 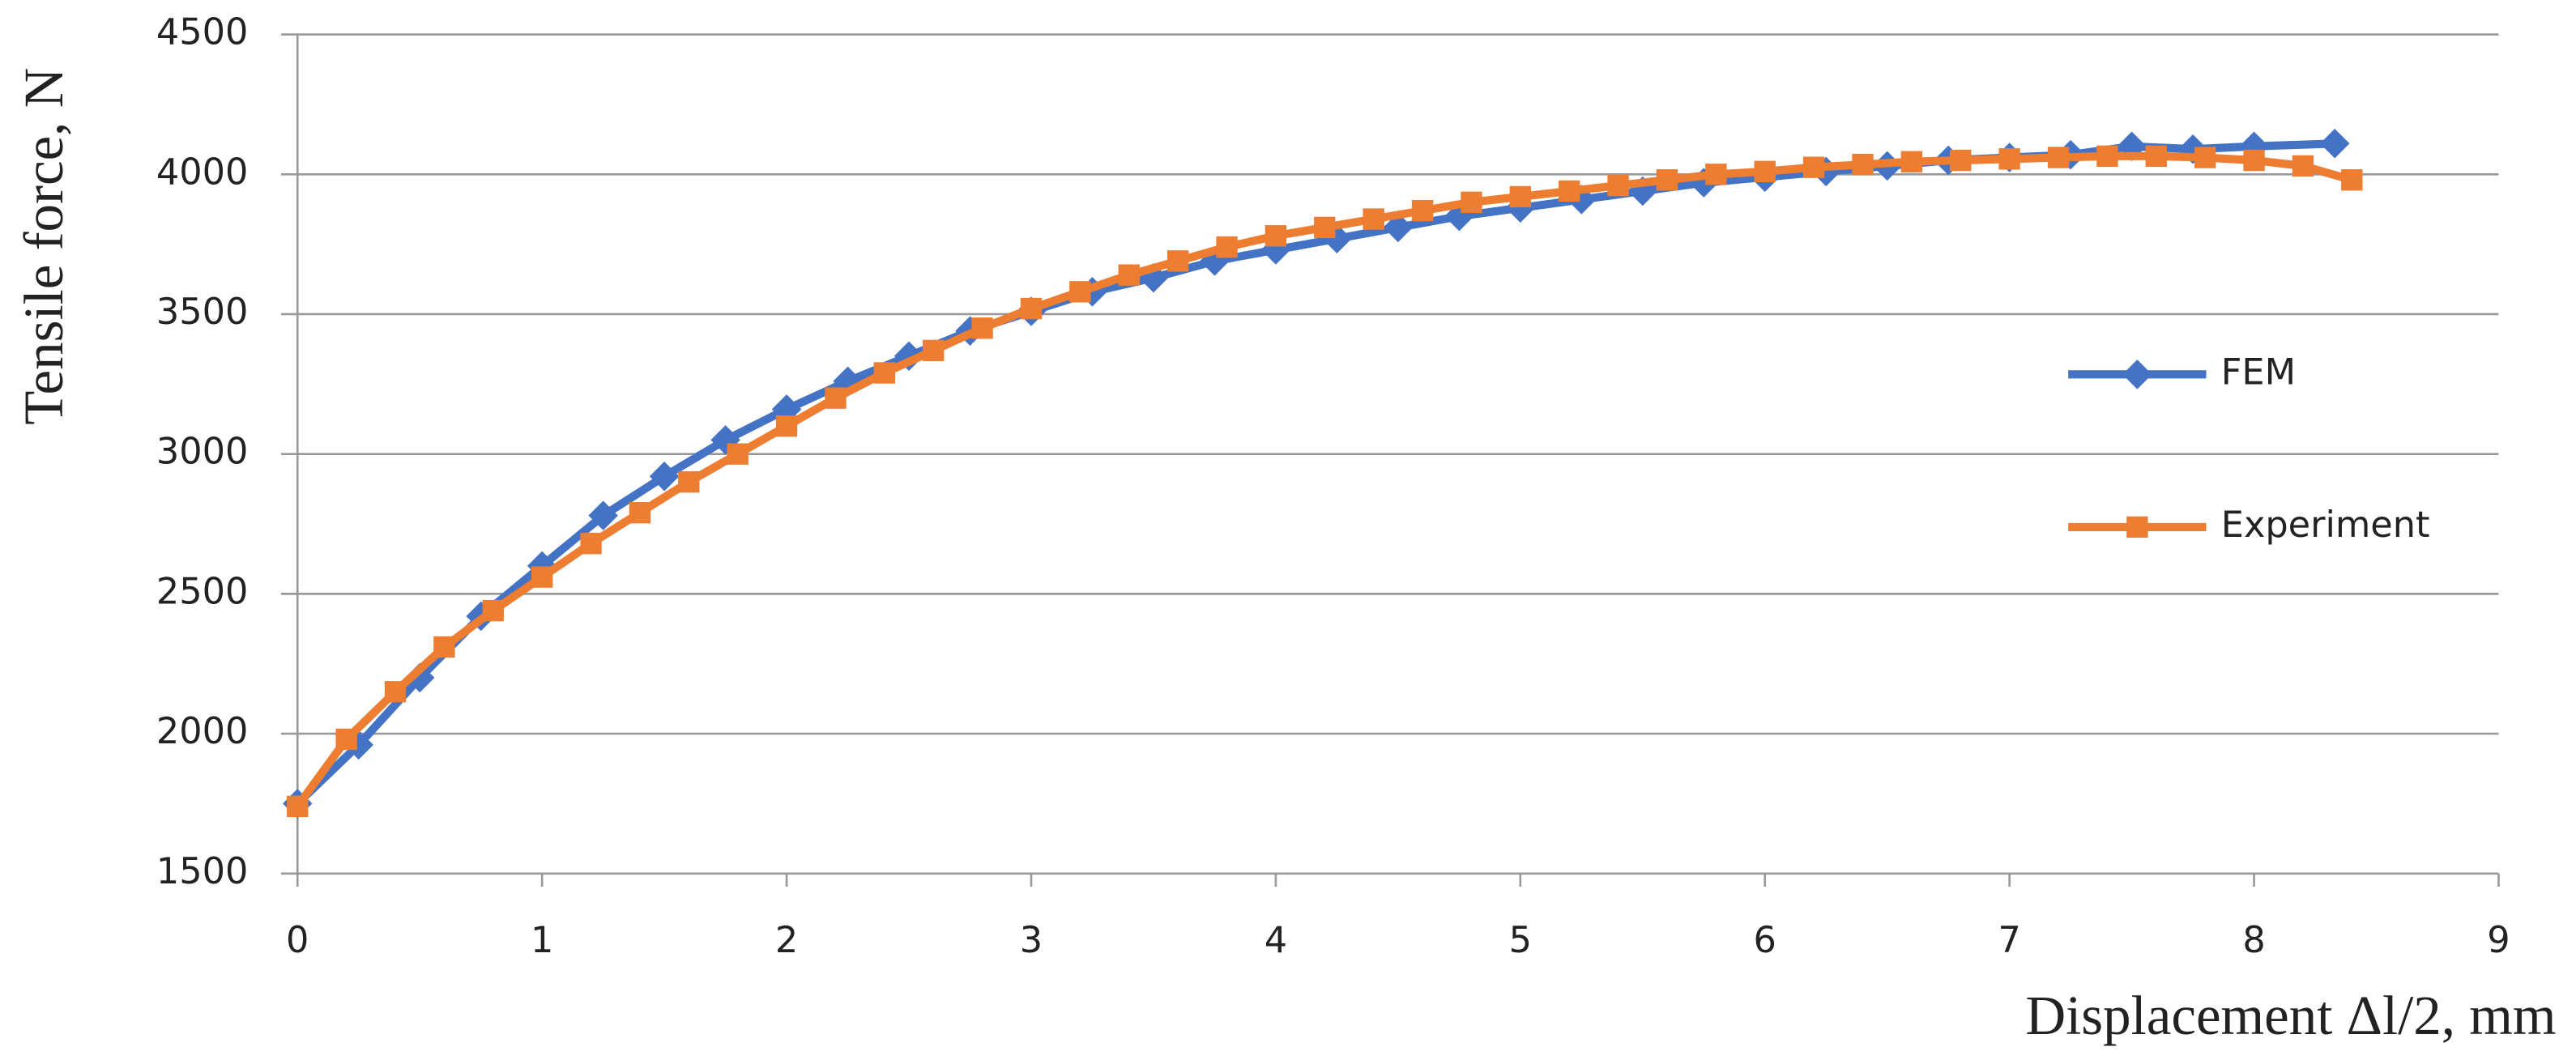 I want to click on y-tick-label: 3000, so click(x=203, y=452).